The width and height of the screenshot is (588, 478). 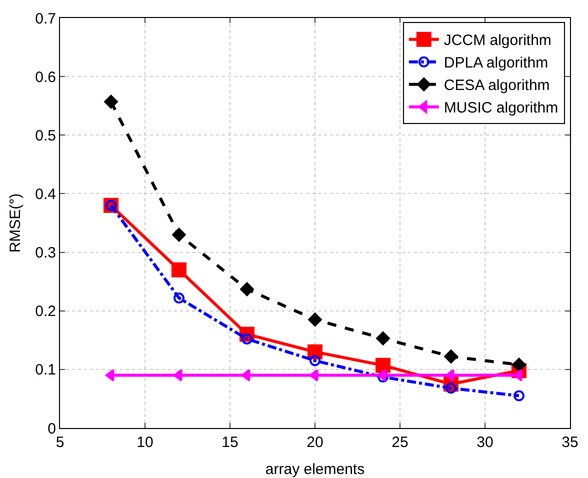 What do you see at coordinates (230, 442) in the screenshot?
I see `x-tick-label: 15` at bounding box center [230, 442].